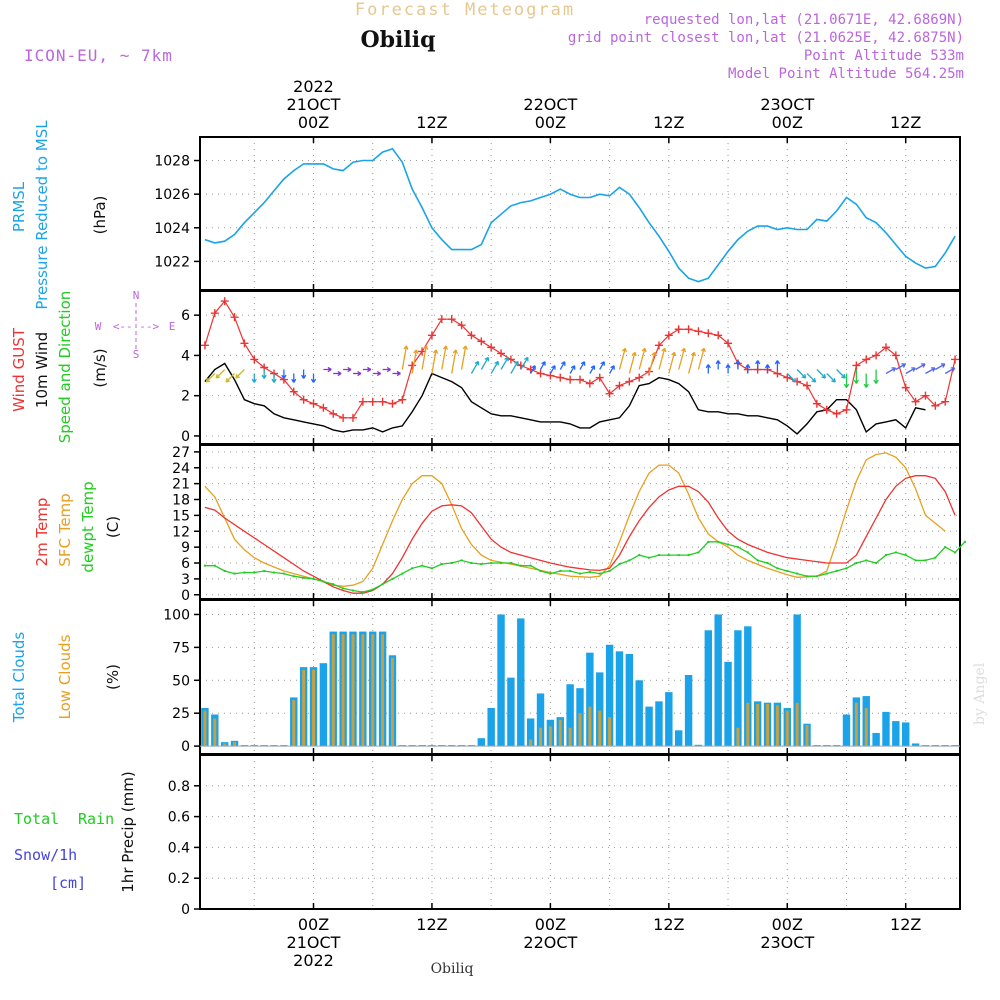 This screenshot has width=1000, height=1000. Describe the element at coordinates (135, 325) in the screenshot. I see `compass-rose: N W <-- --> E S` at that location.